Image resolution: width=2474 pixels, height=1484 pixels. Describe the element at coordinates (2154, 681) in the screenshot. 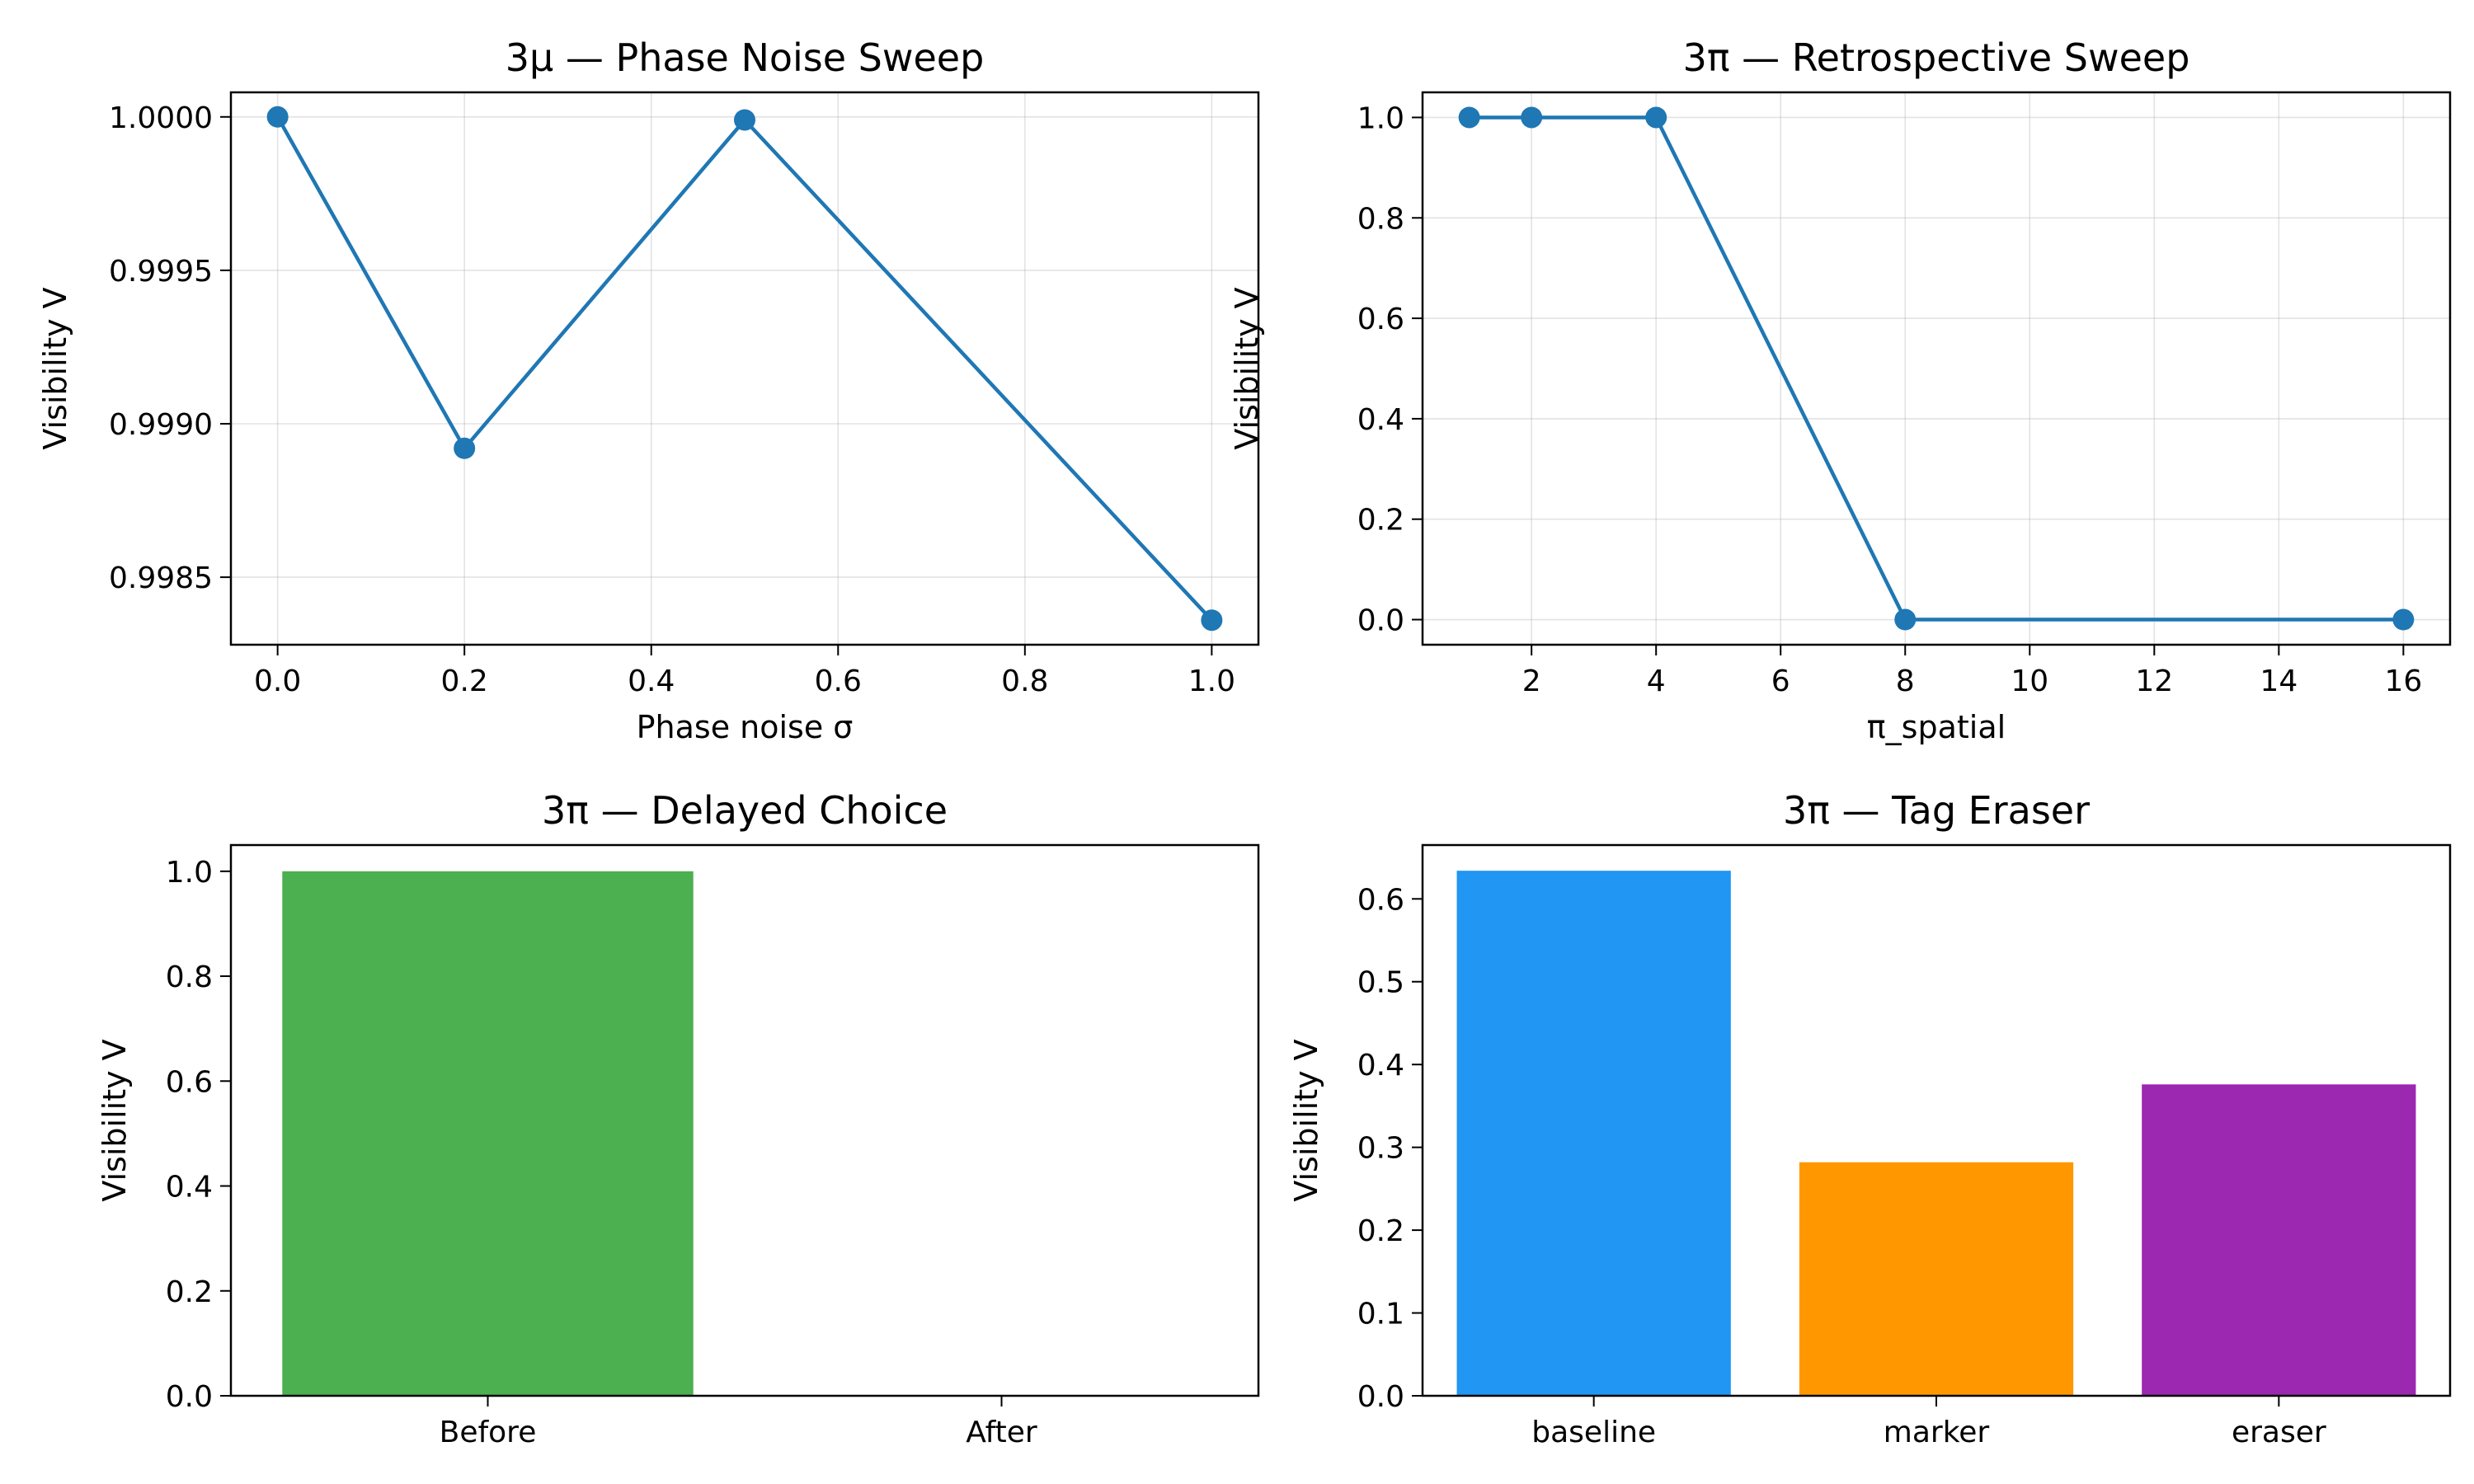

I see `x-tick-label: 12` at that location.